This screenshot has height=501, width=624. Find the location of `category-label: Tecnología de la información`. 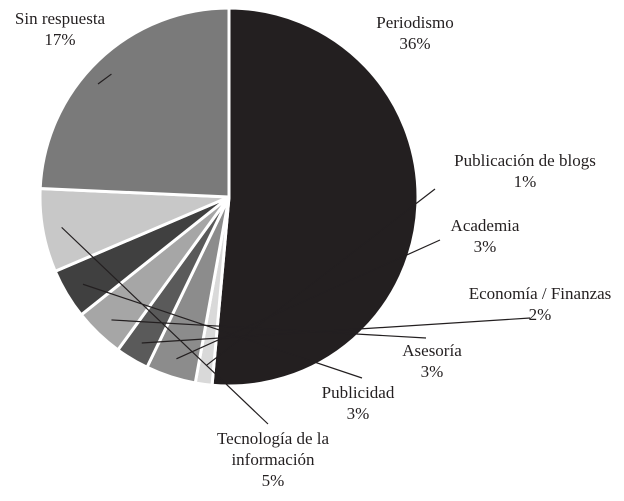

category-label: Tecnología de la información is located at coordinates (273, 449).